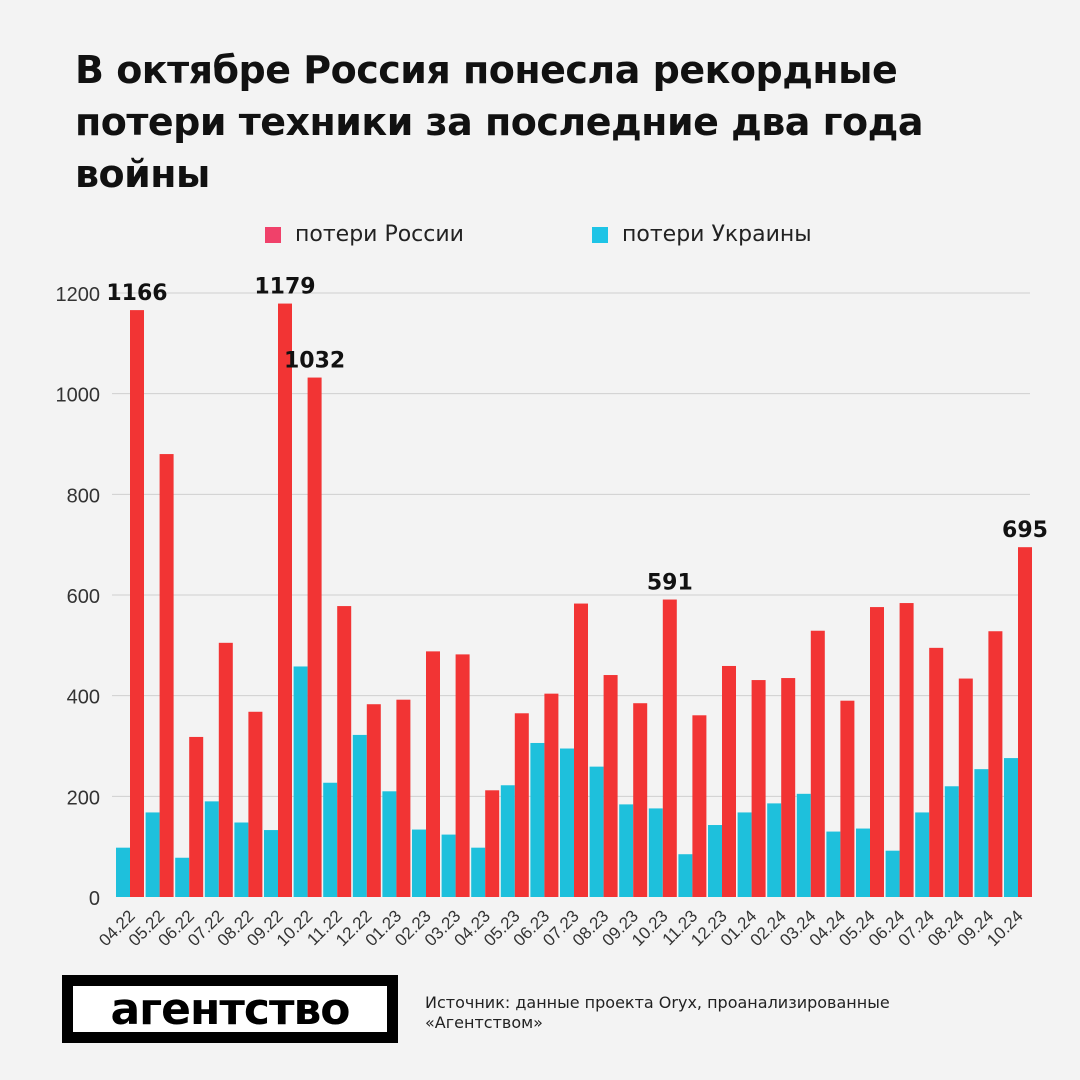 Image resolution: width=1080 pixels, height=1080 pixels. I want to click on logo-text: агентство, so click(230, 1009).